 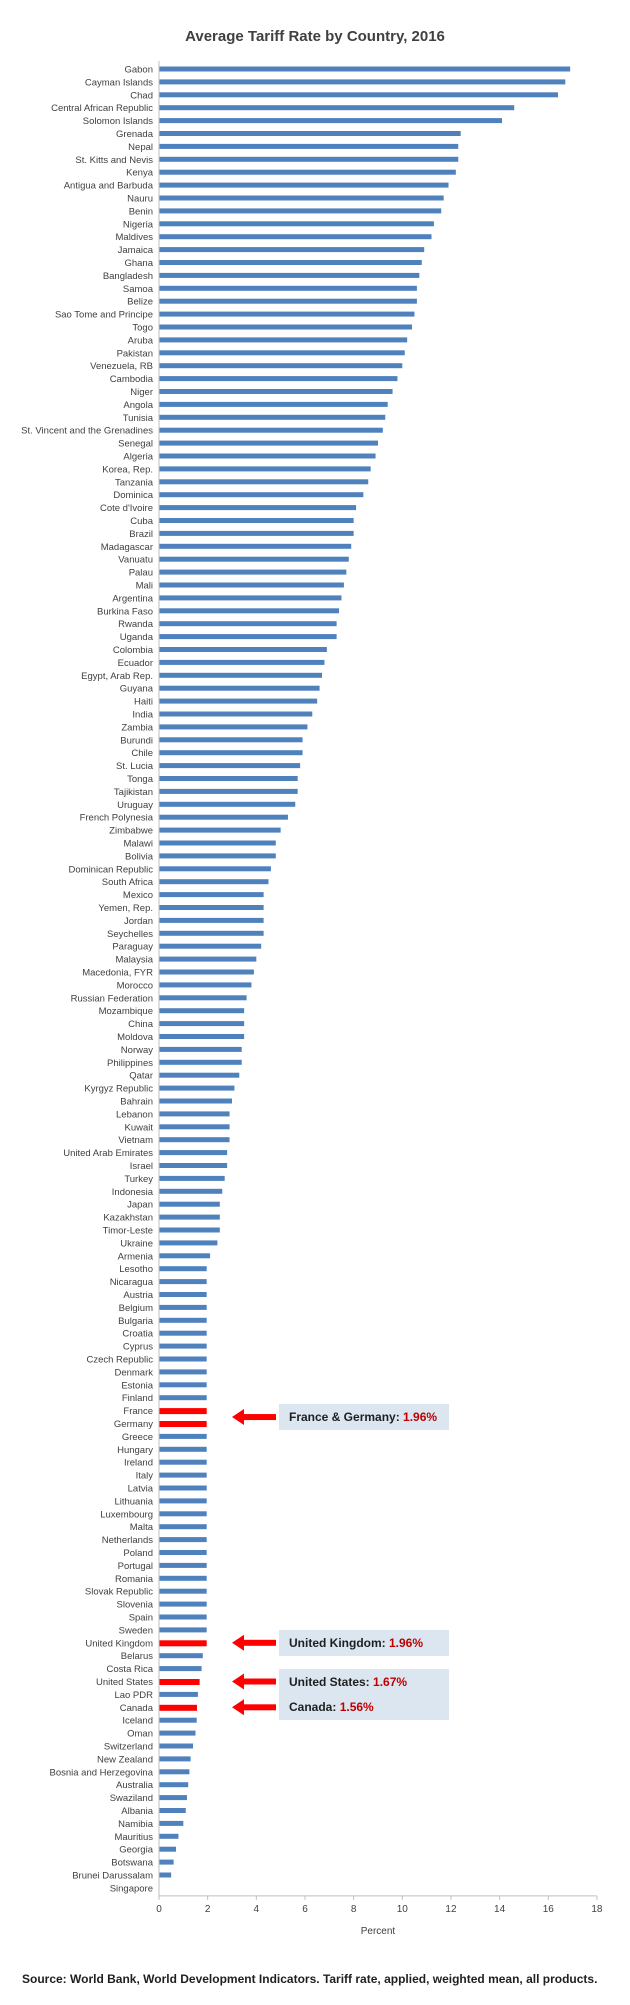 I want to click on x-axis-label: Percent, so click(x=378, y=1931).